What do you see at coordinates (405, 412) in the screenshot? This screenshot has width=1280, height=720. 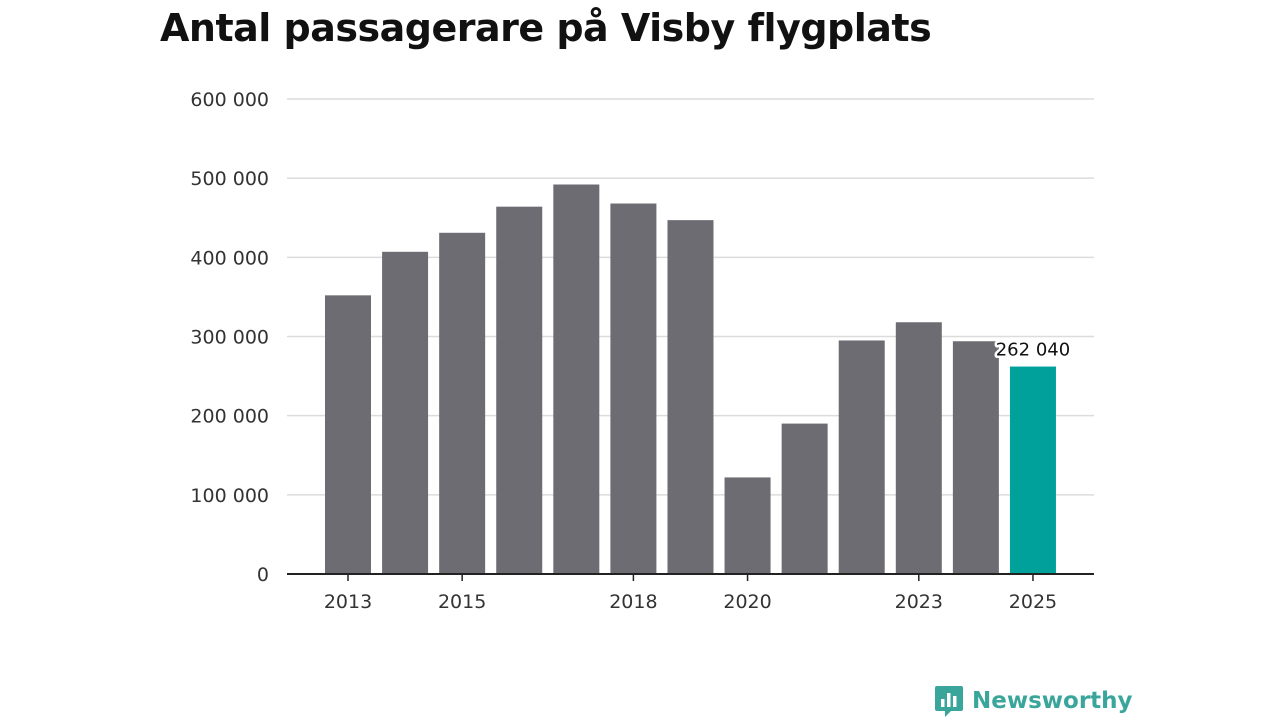 I see `bar-2014` at bounding box center [405, 412].